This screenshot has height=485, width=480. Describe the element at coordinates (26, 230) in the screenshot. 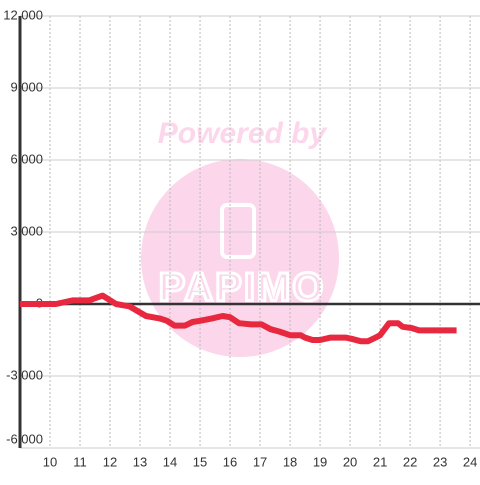

I see `y-tick-label: 3,000` at that location.